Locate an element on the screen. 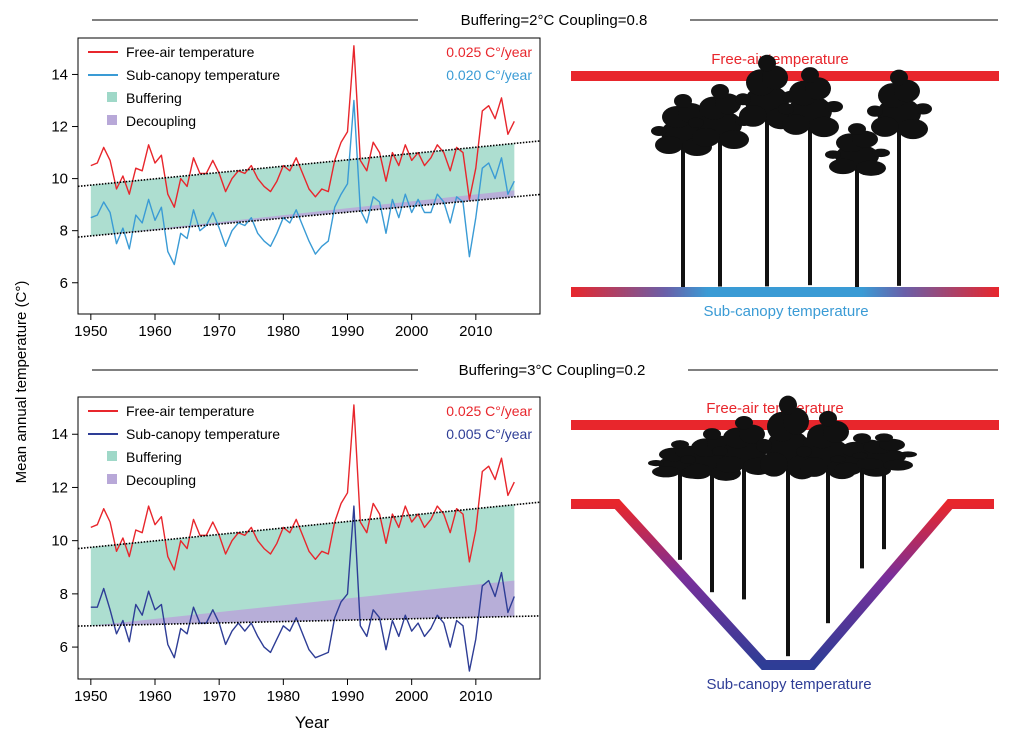 This screenshot has width=1024, height=747. tree-canopy-top is located at coordinates (791, 171).